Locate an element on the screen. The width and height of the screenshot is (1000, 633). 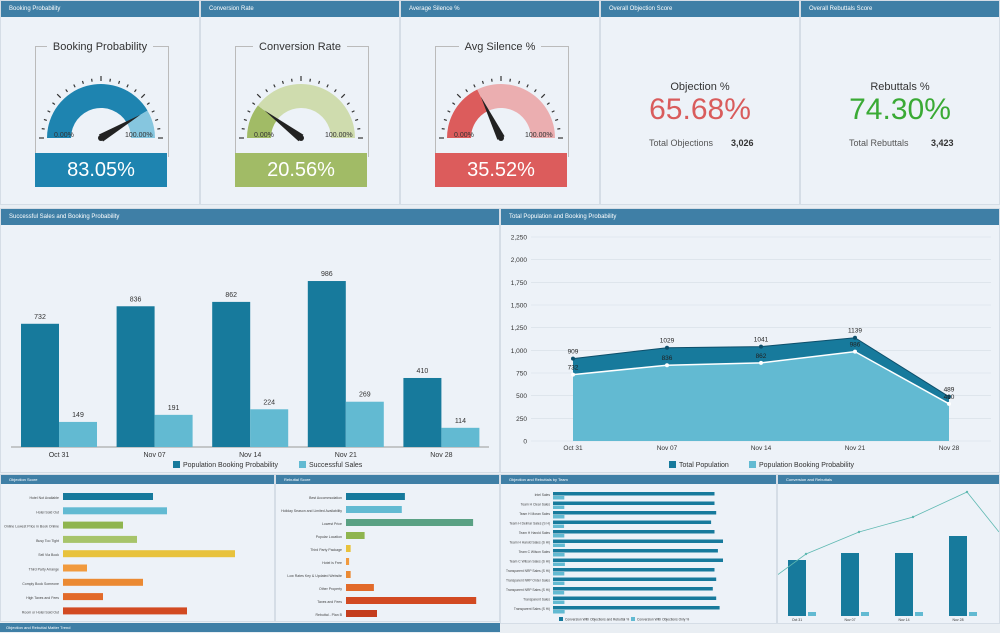
team-label: Transparent NRP Sales (S Hi) is located at coordinates (528, 571).